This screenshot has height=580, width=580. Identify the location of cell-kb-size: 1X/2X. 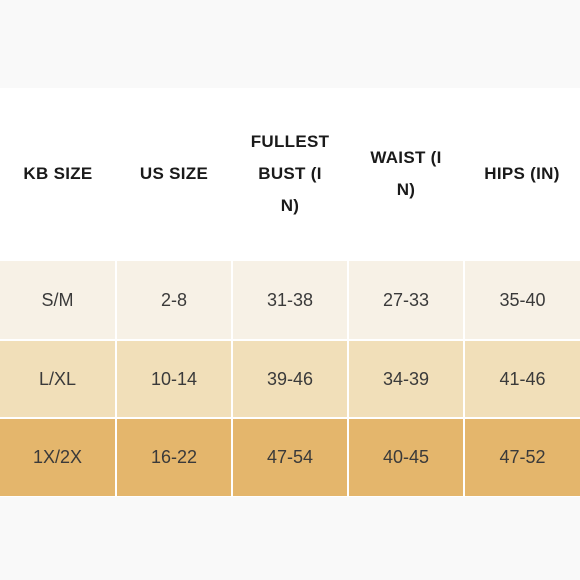
(58, 457).